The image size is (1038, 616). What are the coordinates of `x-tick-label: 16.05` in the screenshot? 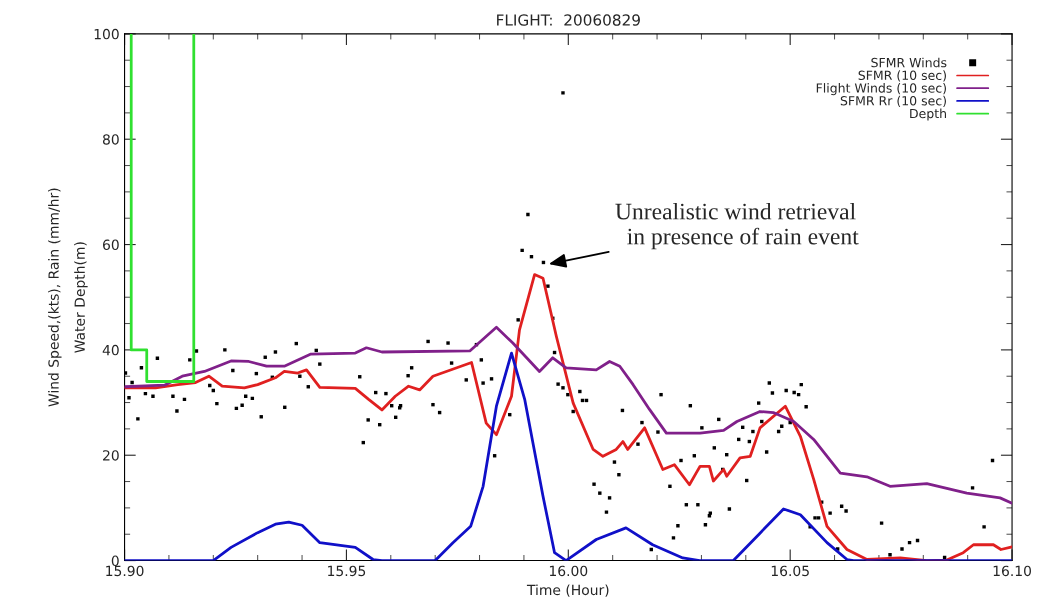 It's located at (790, 571).